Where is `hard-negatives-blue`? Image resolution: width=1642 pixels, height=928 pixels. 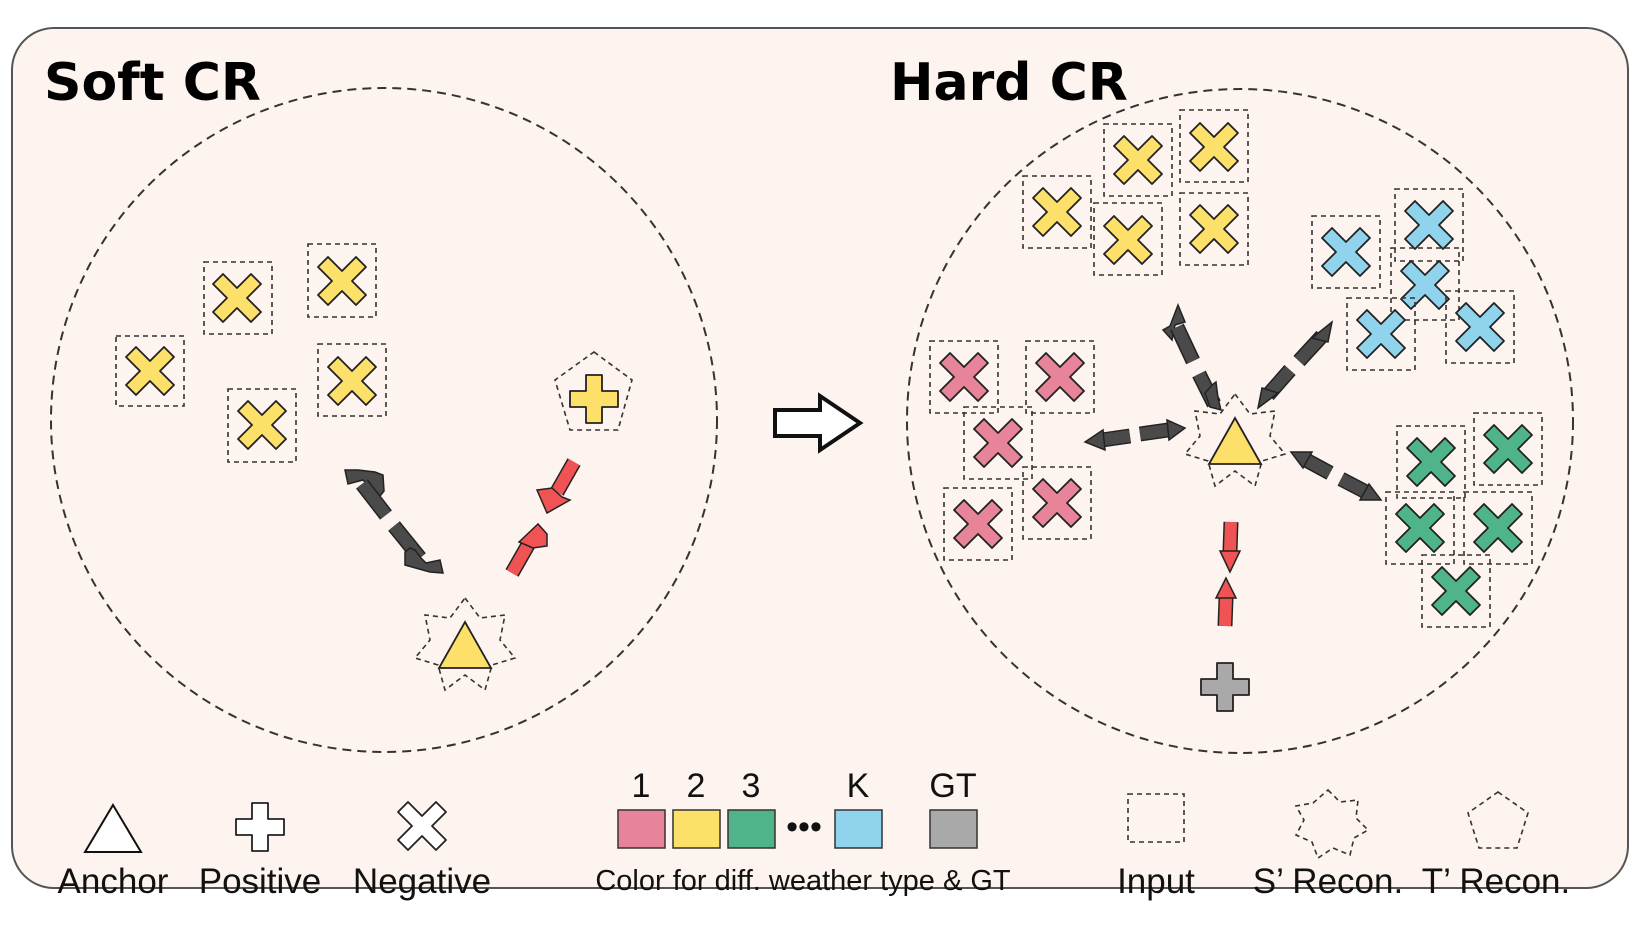 hard-negatives-blue is located at coordinates (1413, 279).